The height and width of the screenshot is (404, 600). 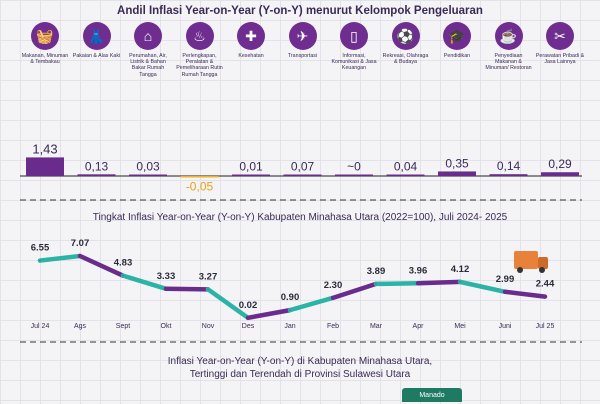 What do you see at coordinates (405, 59) in the screenshot?
I see `category-label: Rekreasi, Olahraga & Budaya` at bounding box center [405, 59].